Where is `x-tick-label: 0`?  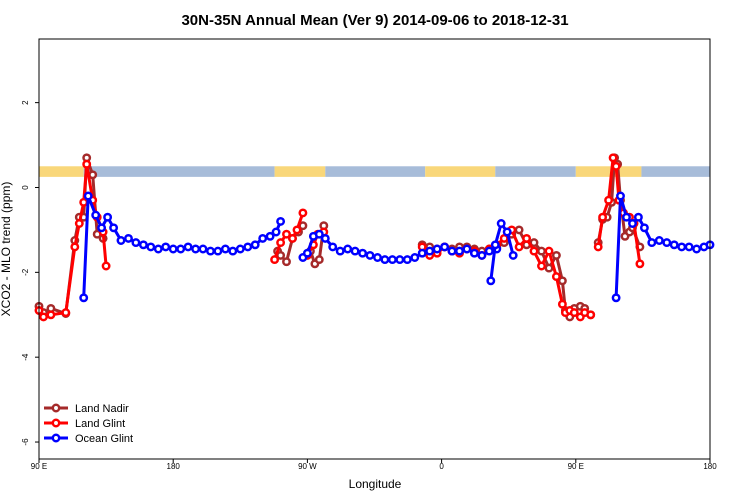 x-tick-label: 0 is located at coordinates (441, 466).